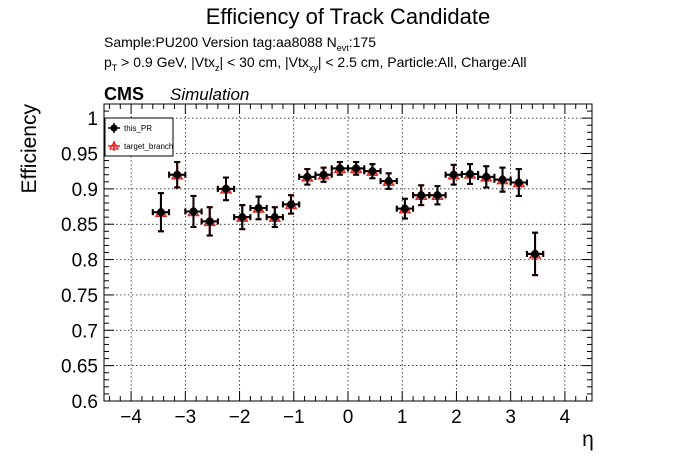 The height and width of the screenshot is (472, 696). What do you see at coordinates (240, 417) in the screenshot?
I see `x-tick-label: −2` at bounding box center [240, 417].